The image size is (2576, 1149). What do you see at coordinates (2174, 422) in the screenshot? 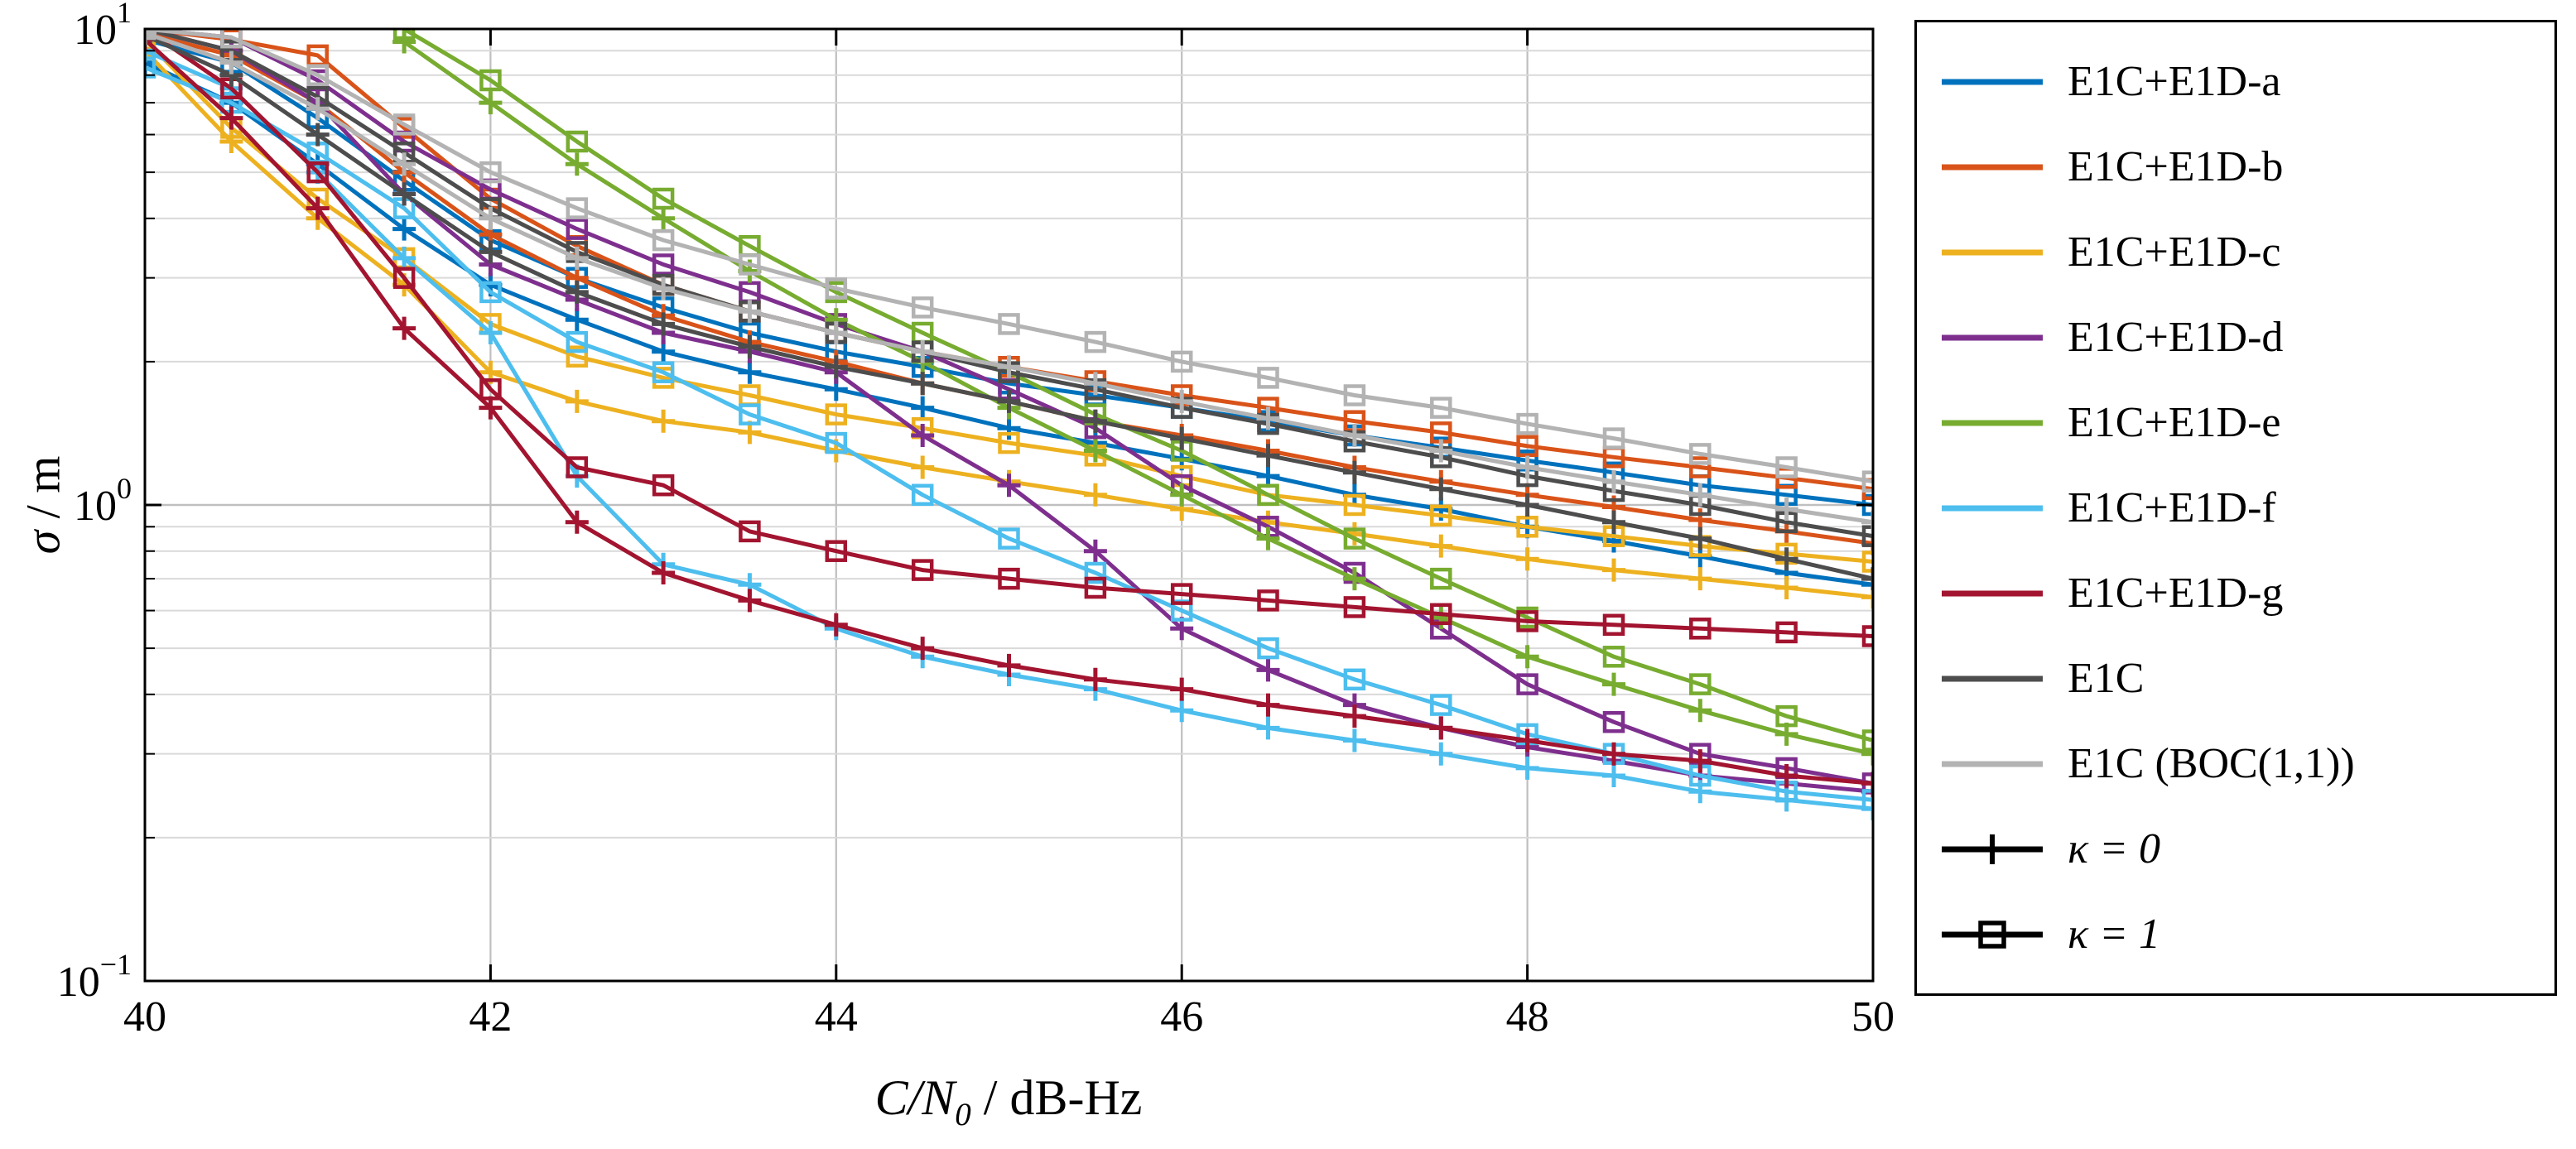
I see `legend-label: E1C+E1D-e` at bounding box center [2174, 422].